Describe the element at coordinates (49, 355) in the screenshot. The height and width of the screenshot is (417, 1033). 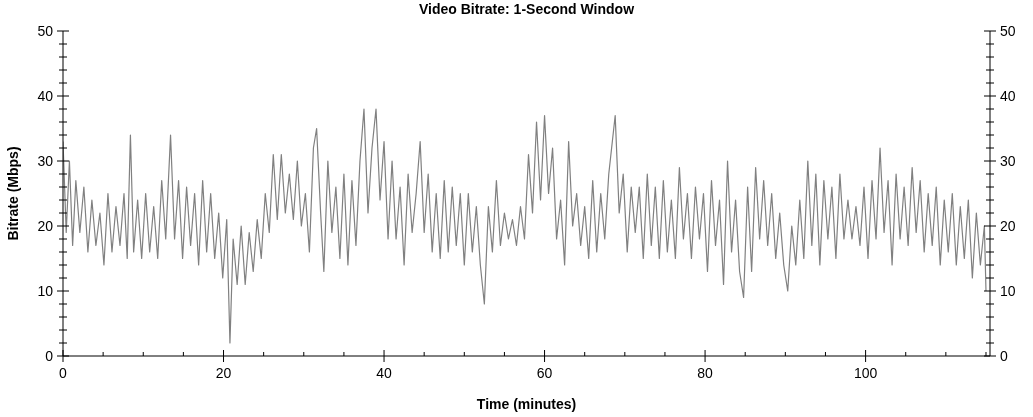
I see `y-tick-label: 0` at that location.